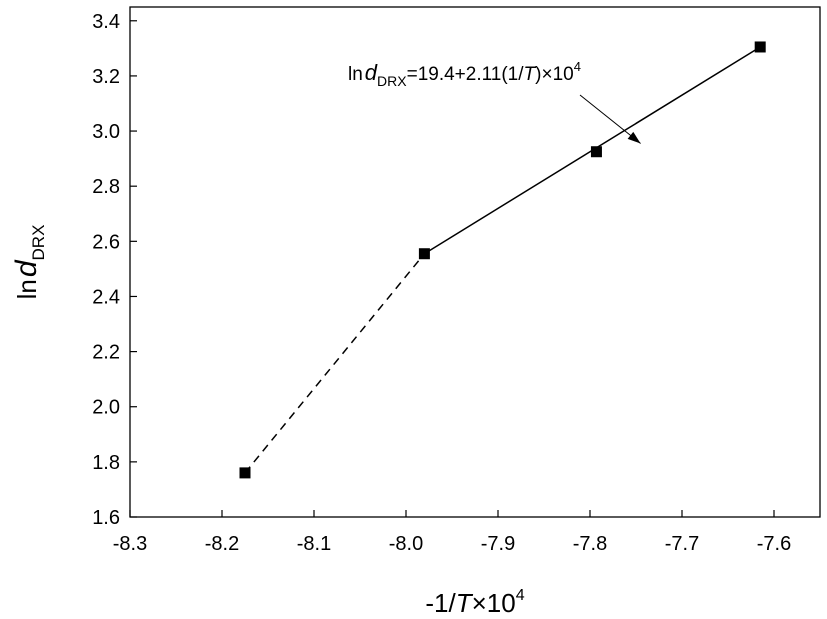 This screenshot has width=827, height=619. I want to click on x-tick-label: -7.8, so click(590, 544).